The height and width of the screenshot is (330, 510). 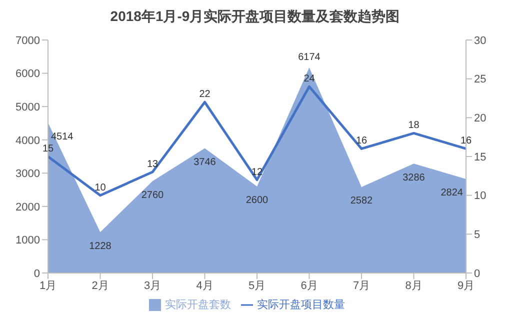 I want to click on x-tick-label: 2月, so click(x=100, y=286).